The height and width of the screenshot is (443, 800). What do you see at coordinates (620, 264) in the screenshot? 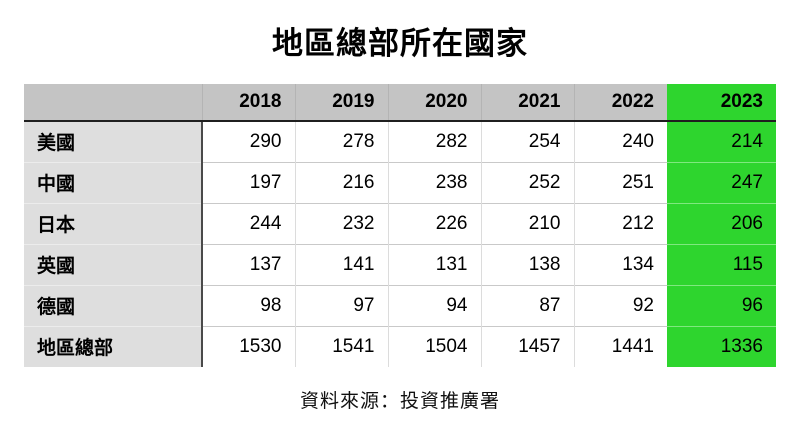
I see `cell-value: 134` at bounding box center [620, 264].